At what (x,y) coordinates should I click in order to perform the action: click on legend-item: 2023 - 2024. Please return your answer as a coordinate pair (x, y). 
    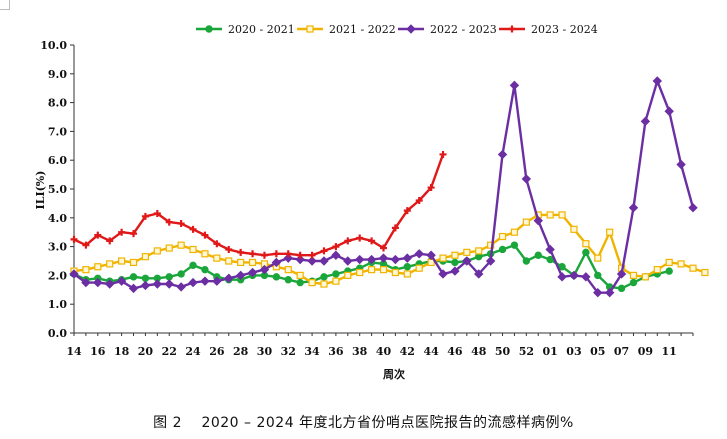
    Looking at the image, I should click on (548, 29).